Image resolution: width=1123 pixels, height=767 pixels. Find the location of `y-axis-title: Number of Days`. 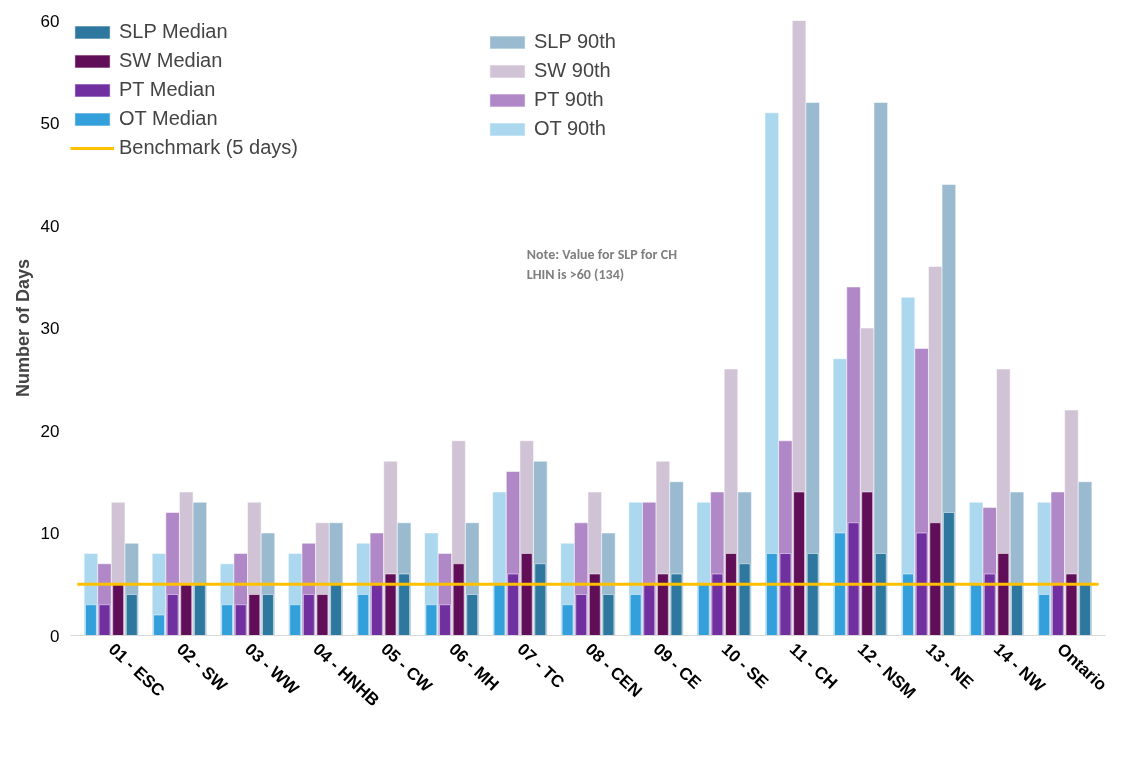

y-axis-title: Number of Days is located at coordinates (22, 328).